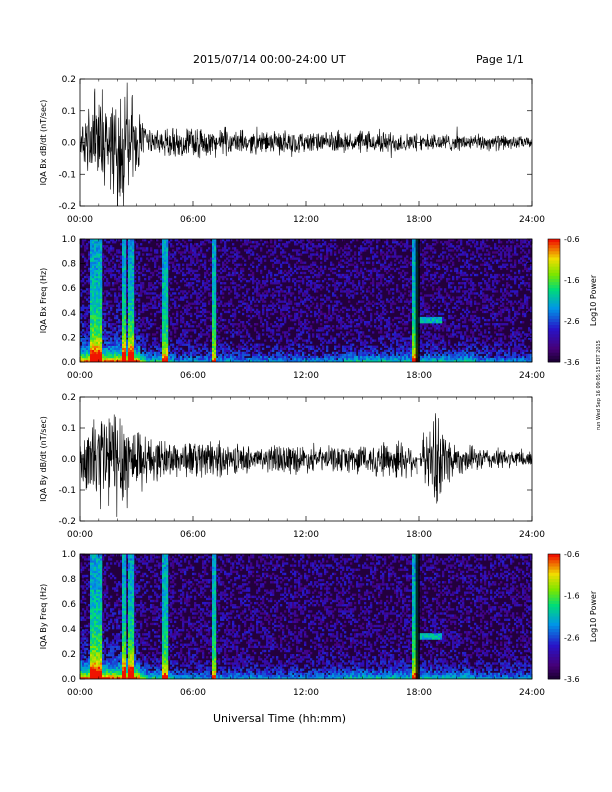 The width and height of the screenshot is (612, 792). What do you see at coordinates (43, 459) in the screenshot?
I see `y-axis-label: IQA By dB/dt (nT/sec)` at bounding box center [43, 459].